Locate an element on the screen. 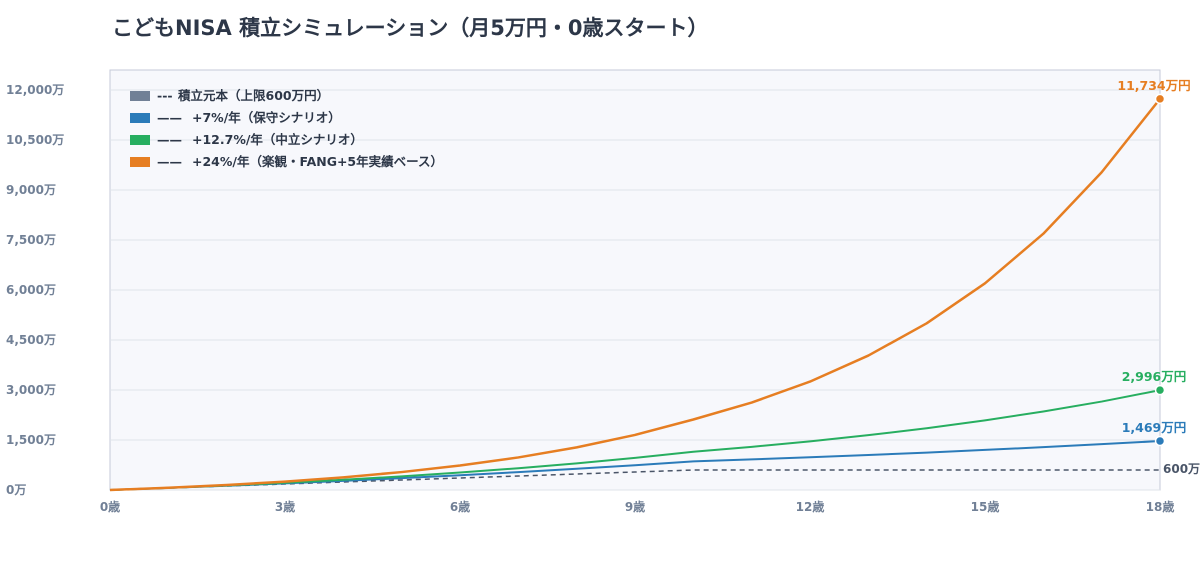  legend-label: +7%/年（保守シナリオ） is located at coordinates (266, 117).